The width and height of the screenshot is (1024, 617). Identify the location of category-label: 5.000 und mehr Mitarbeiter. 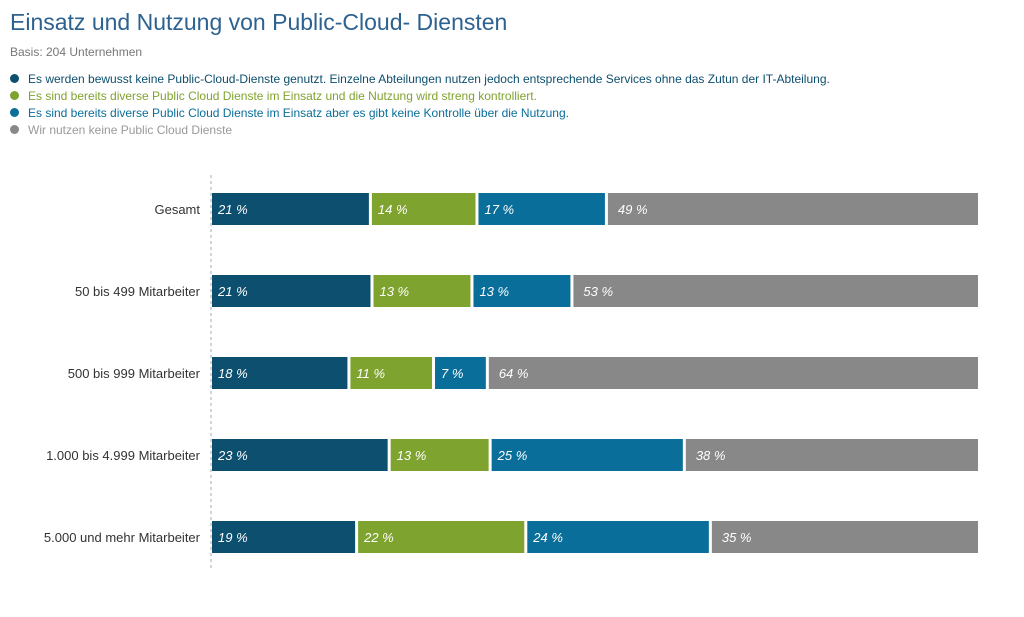
(122, 537).